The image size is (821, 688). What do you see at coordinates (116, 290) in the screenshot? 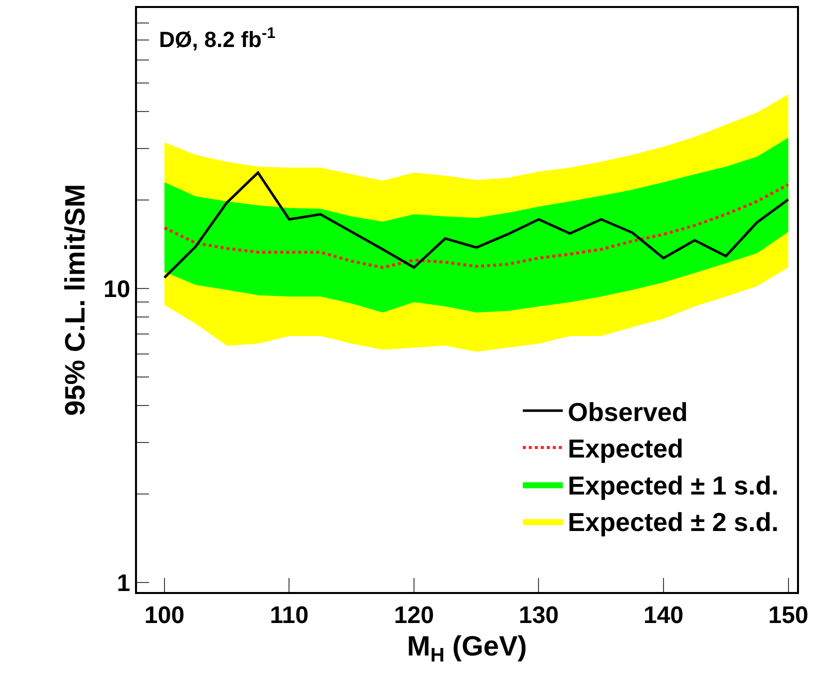
I see `y-tick-label: 10` at bounding box center [116, 290].